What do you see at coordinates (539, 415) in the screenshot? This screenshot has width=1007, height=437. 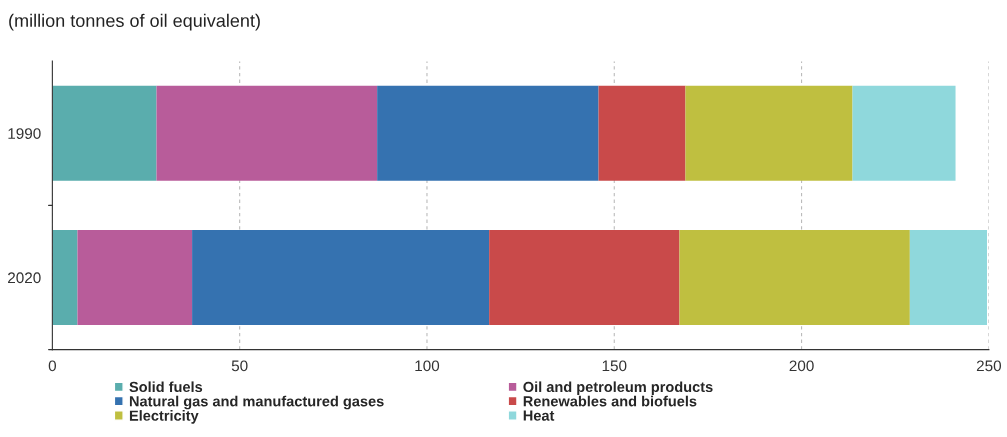 I see `legend-label: Heat` at bounding box center [539, 415].